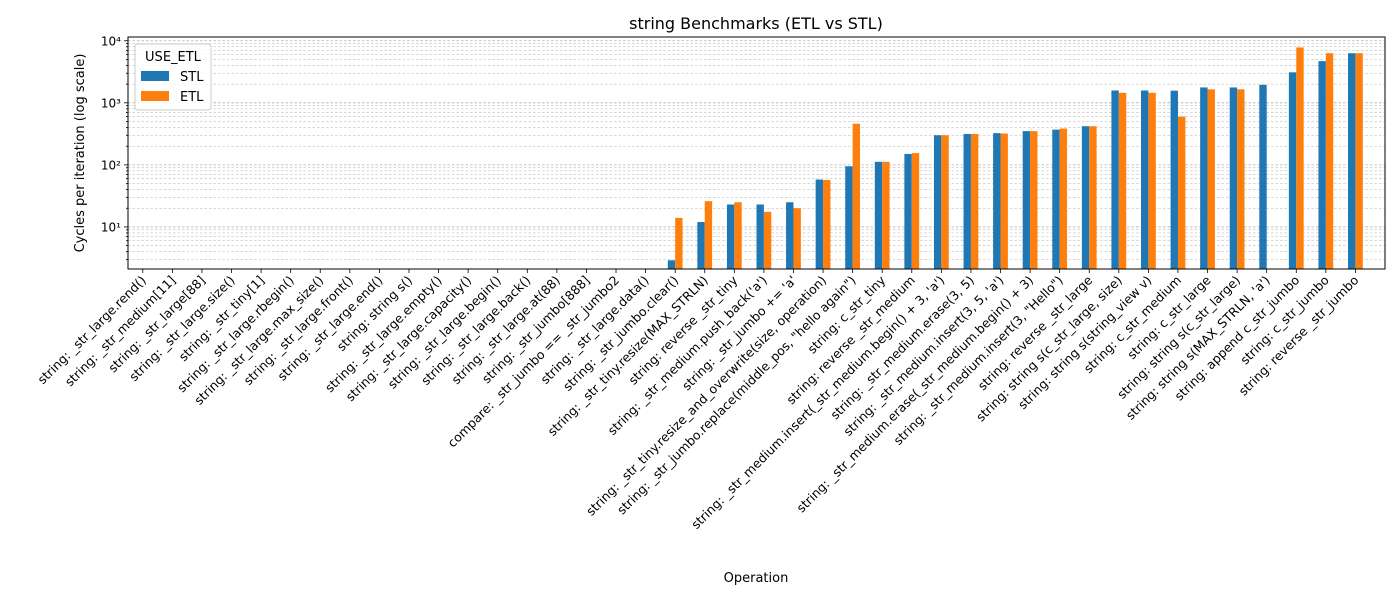 This screenshot has height=600, width=1400. I want to click on y-tick-label: 10², so click(111, 165).